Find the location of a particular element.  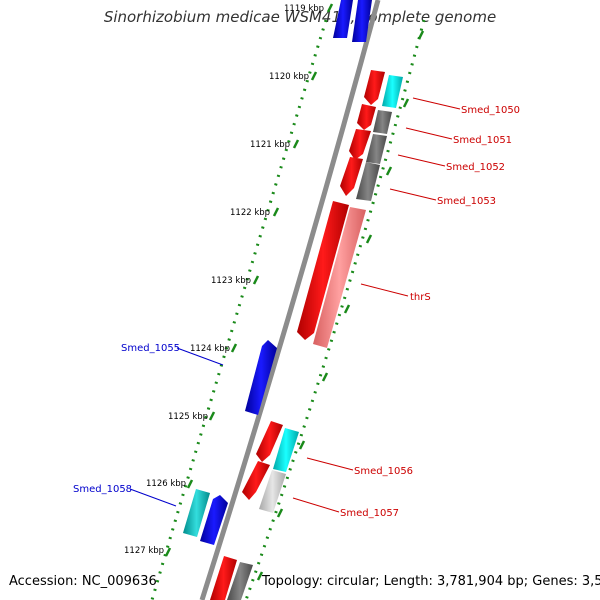

gene-label-smed-1051: Smed_1051 is located at coordinates (482, 140).